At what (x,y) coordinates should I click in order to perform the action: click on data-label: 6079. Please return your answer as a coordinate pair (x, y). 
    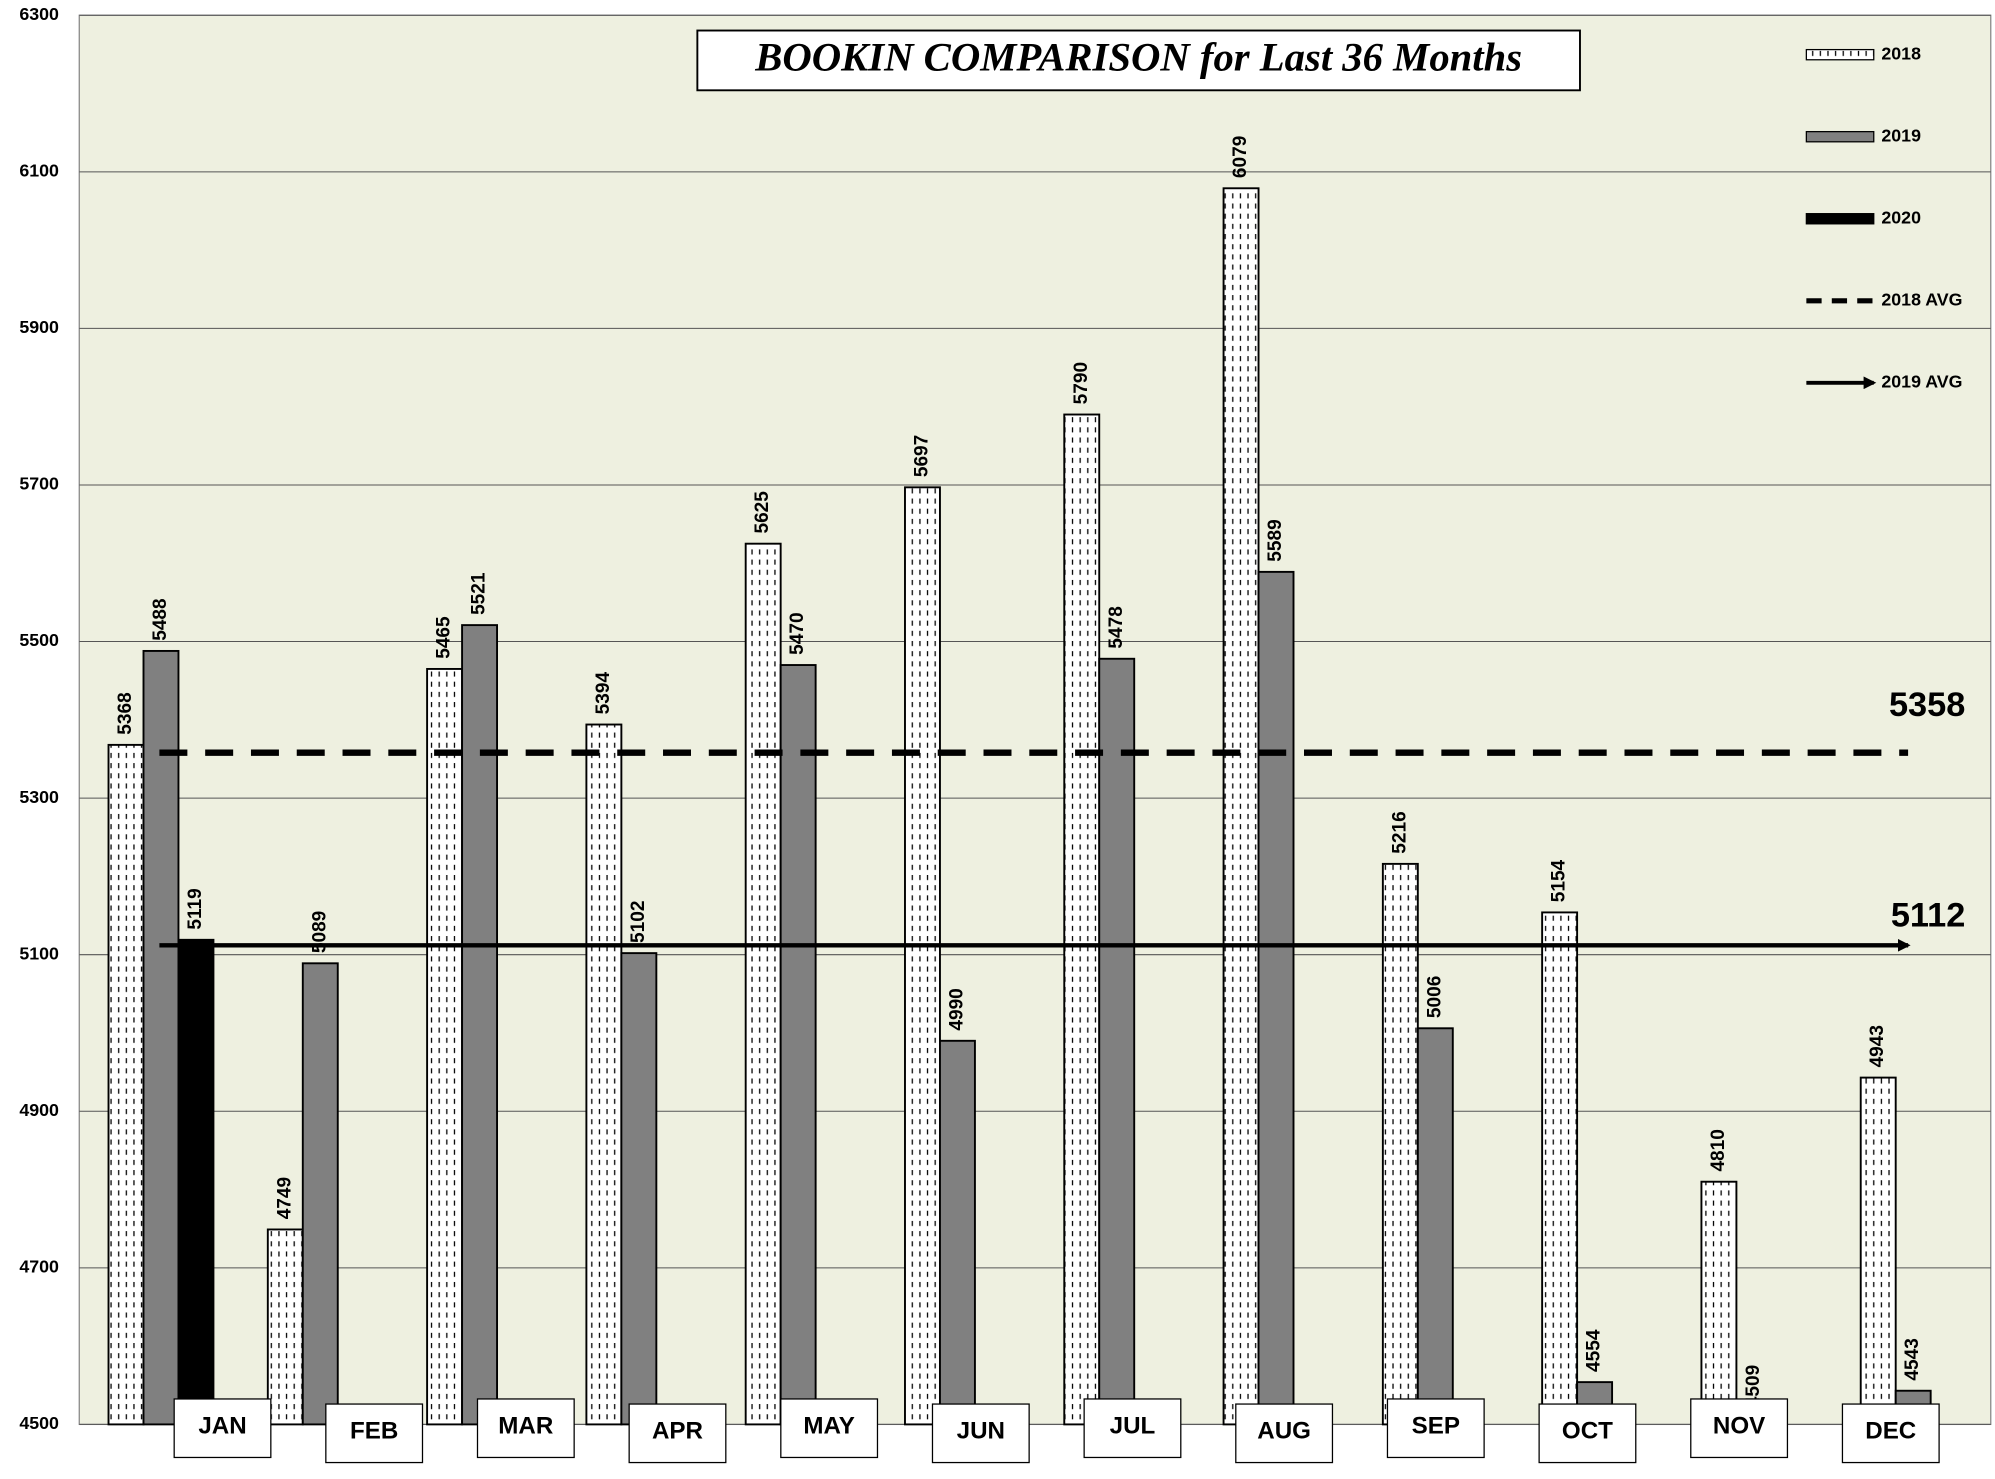
    Looking at the image, I should click on (1240, 157).